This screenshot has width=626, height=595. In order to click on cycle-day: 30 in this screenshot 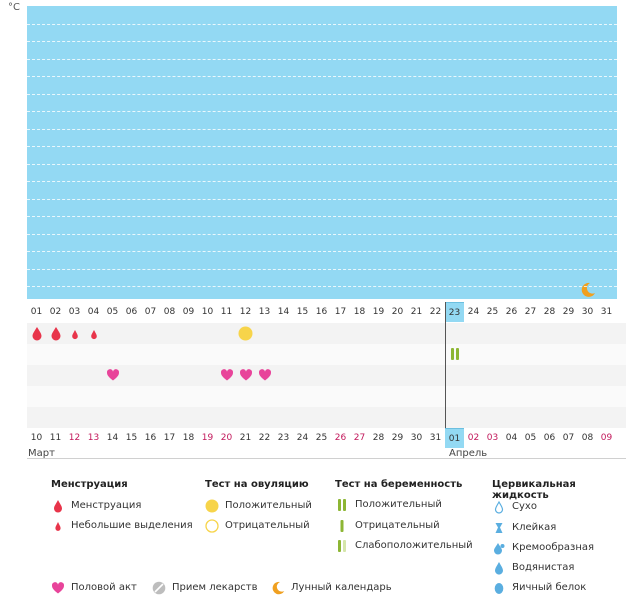, I will do `click(587, 312)`.